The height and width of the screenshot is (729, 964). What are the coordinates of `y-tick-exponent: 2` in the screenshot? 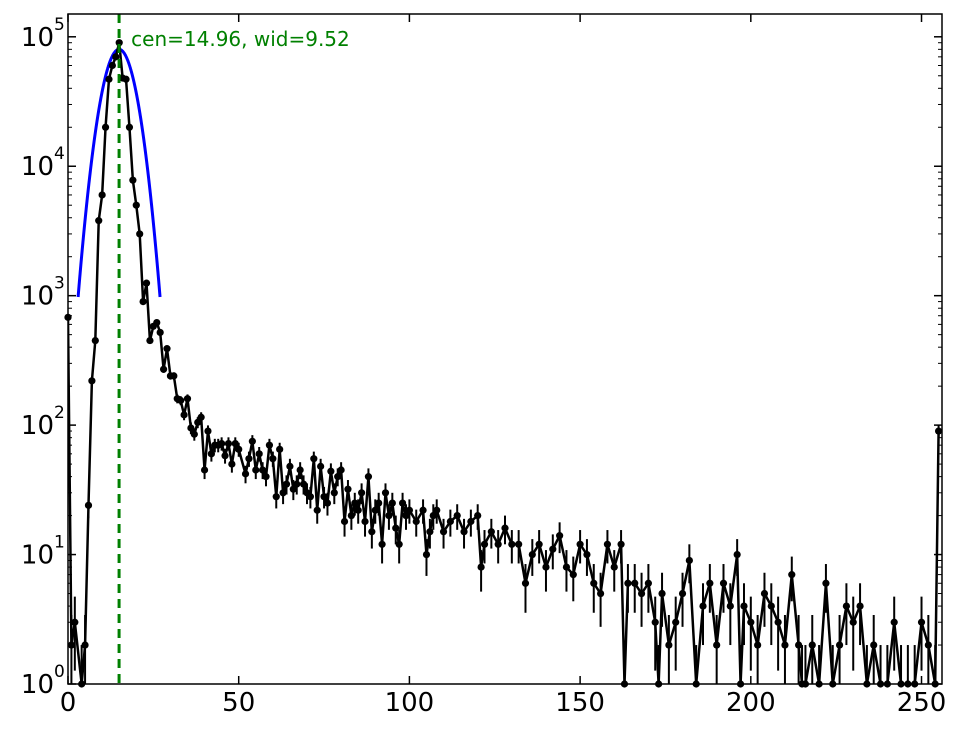 It's located at (59, 413).